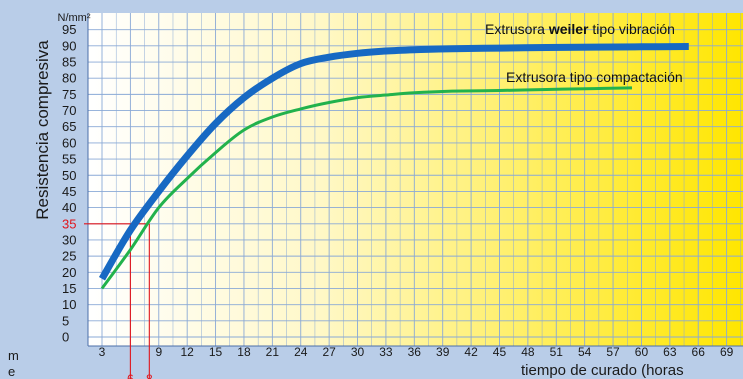 This screenshot has width=743, height=379. What do you see at coordinates (102, 352) in the screenshot?
I see `x-tick-label: 3` at bounding box center [102, 352].